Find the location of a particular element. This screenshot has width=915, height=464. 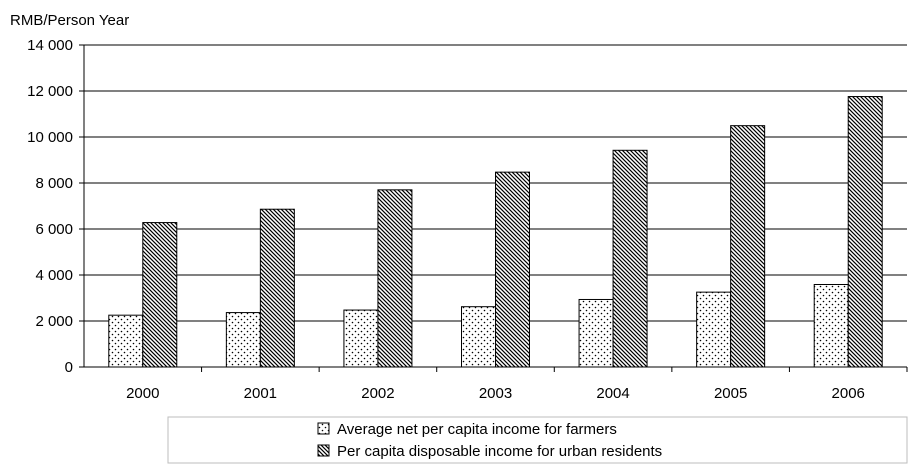

x-tick-label: 2002 is located at coordinates (377, 393).